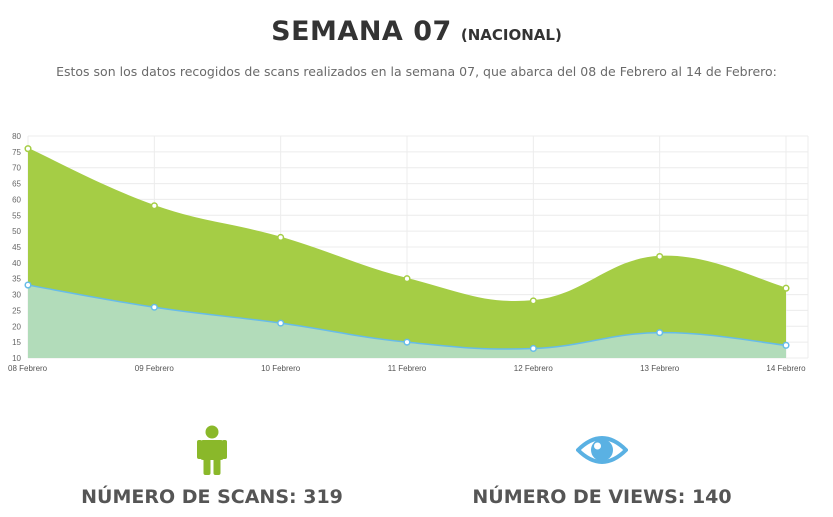  Describe the element at coordinates (155, 368) in the screenshot. I see `x-tick-label: 09 Febrero` at that location.